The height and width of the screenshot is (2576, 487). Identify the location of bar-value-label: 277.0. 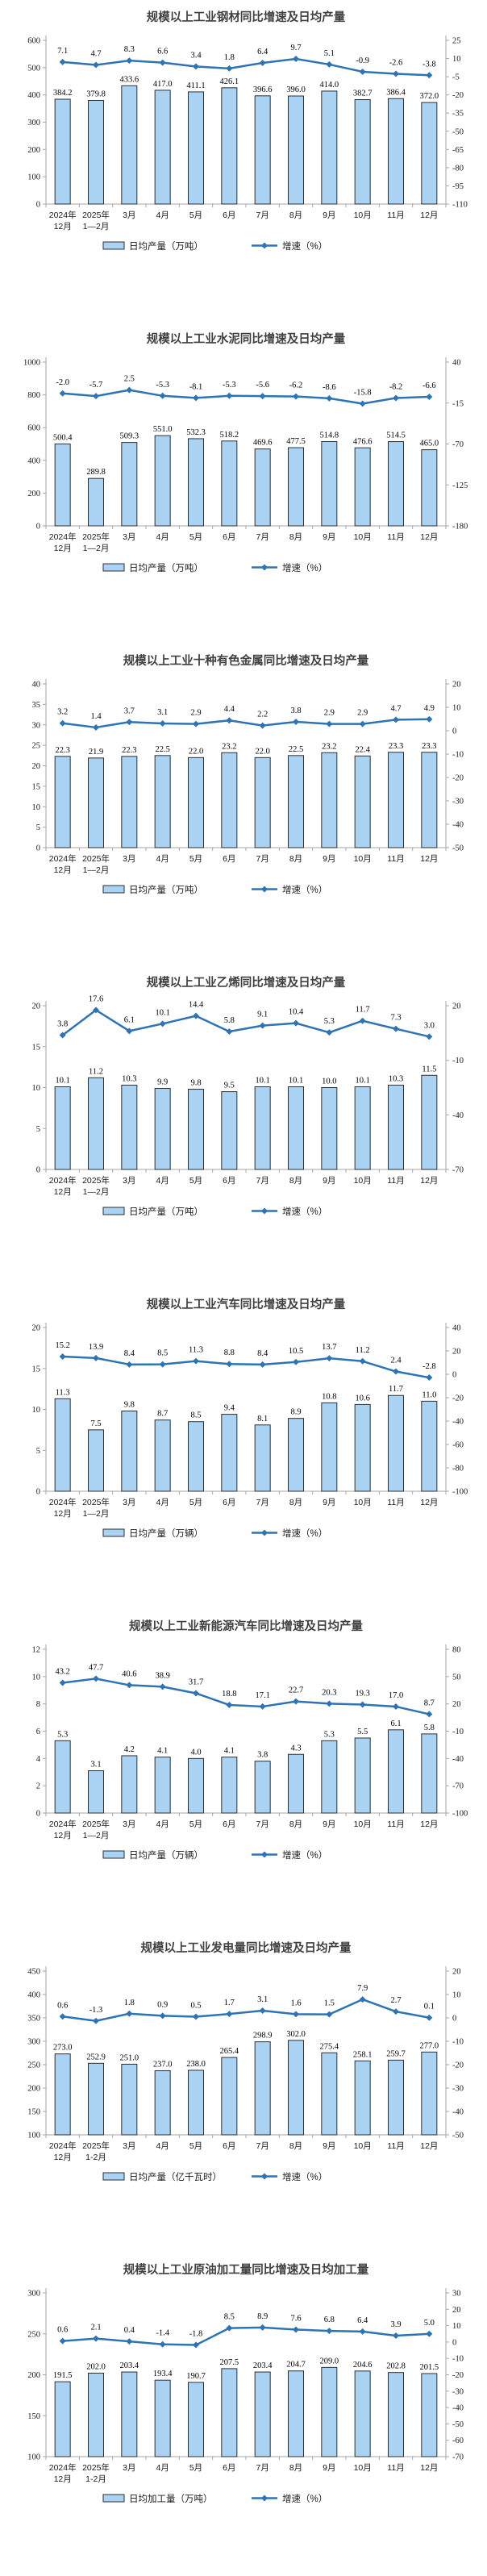
(429, 2045).